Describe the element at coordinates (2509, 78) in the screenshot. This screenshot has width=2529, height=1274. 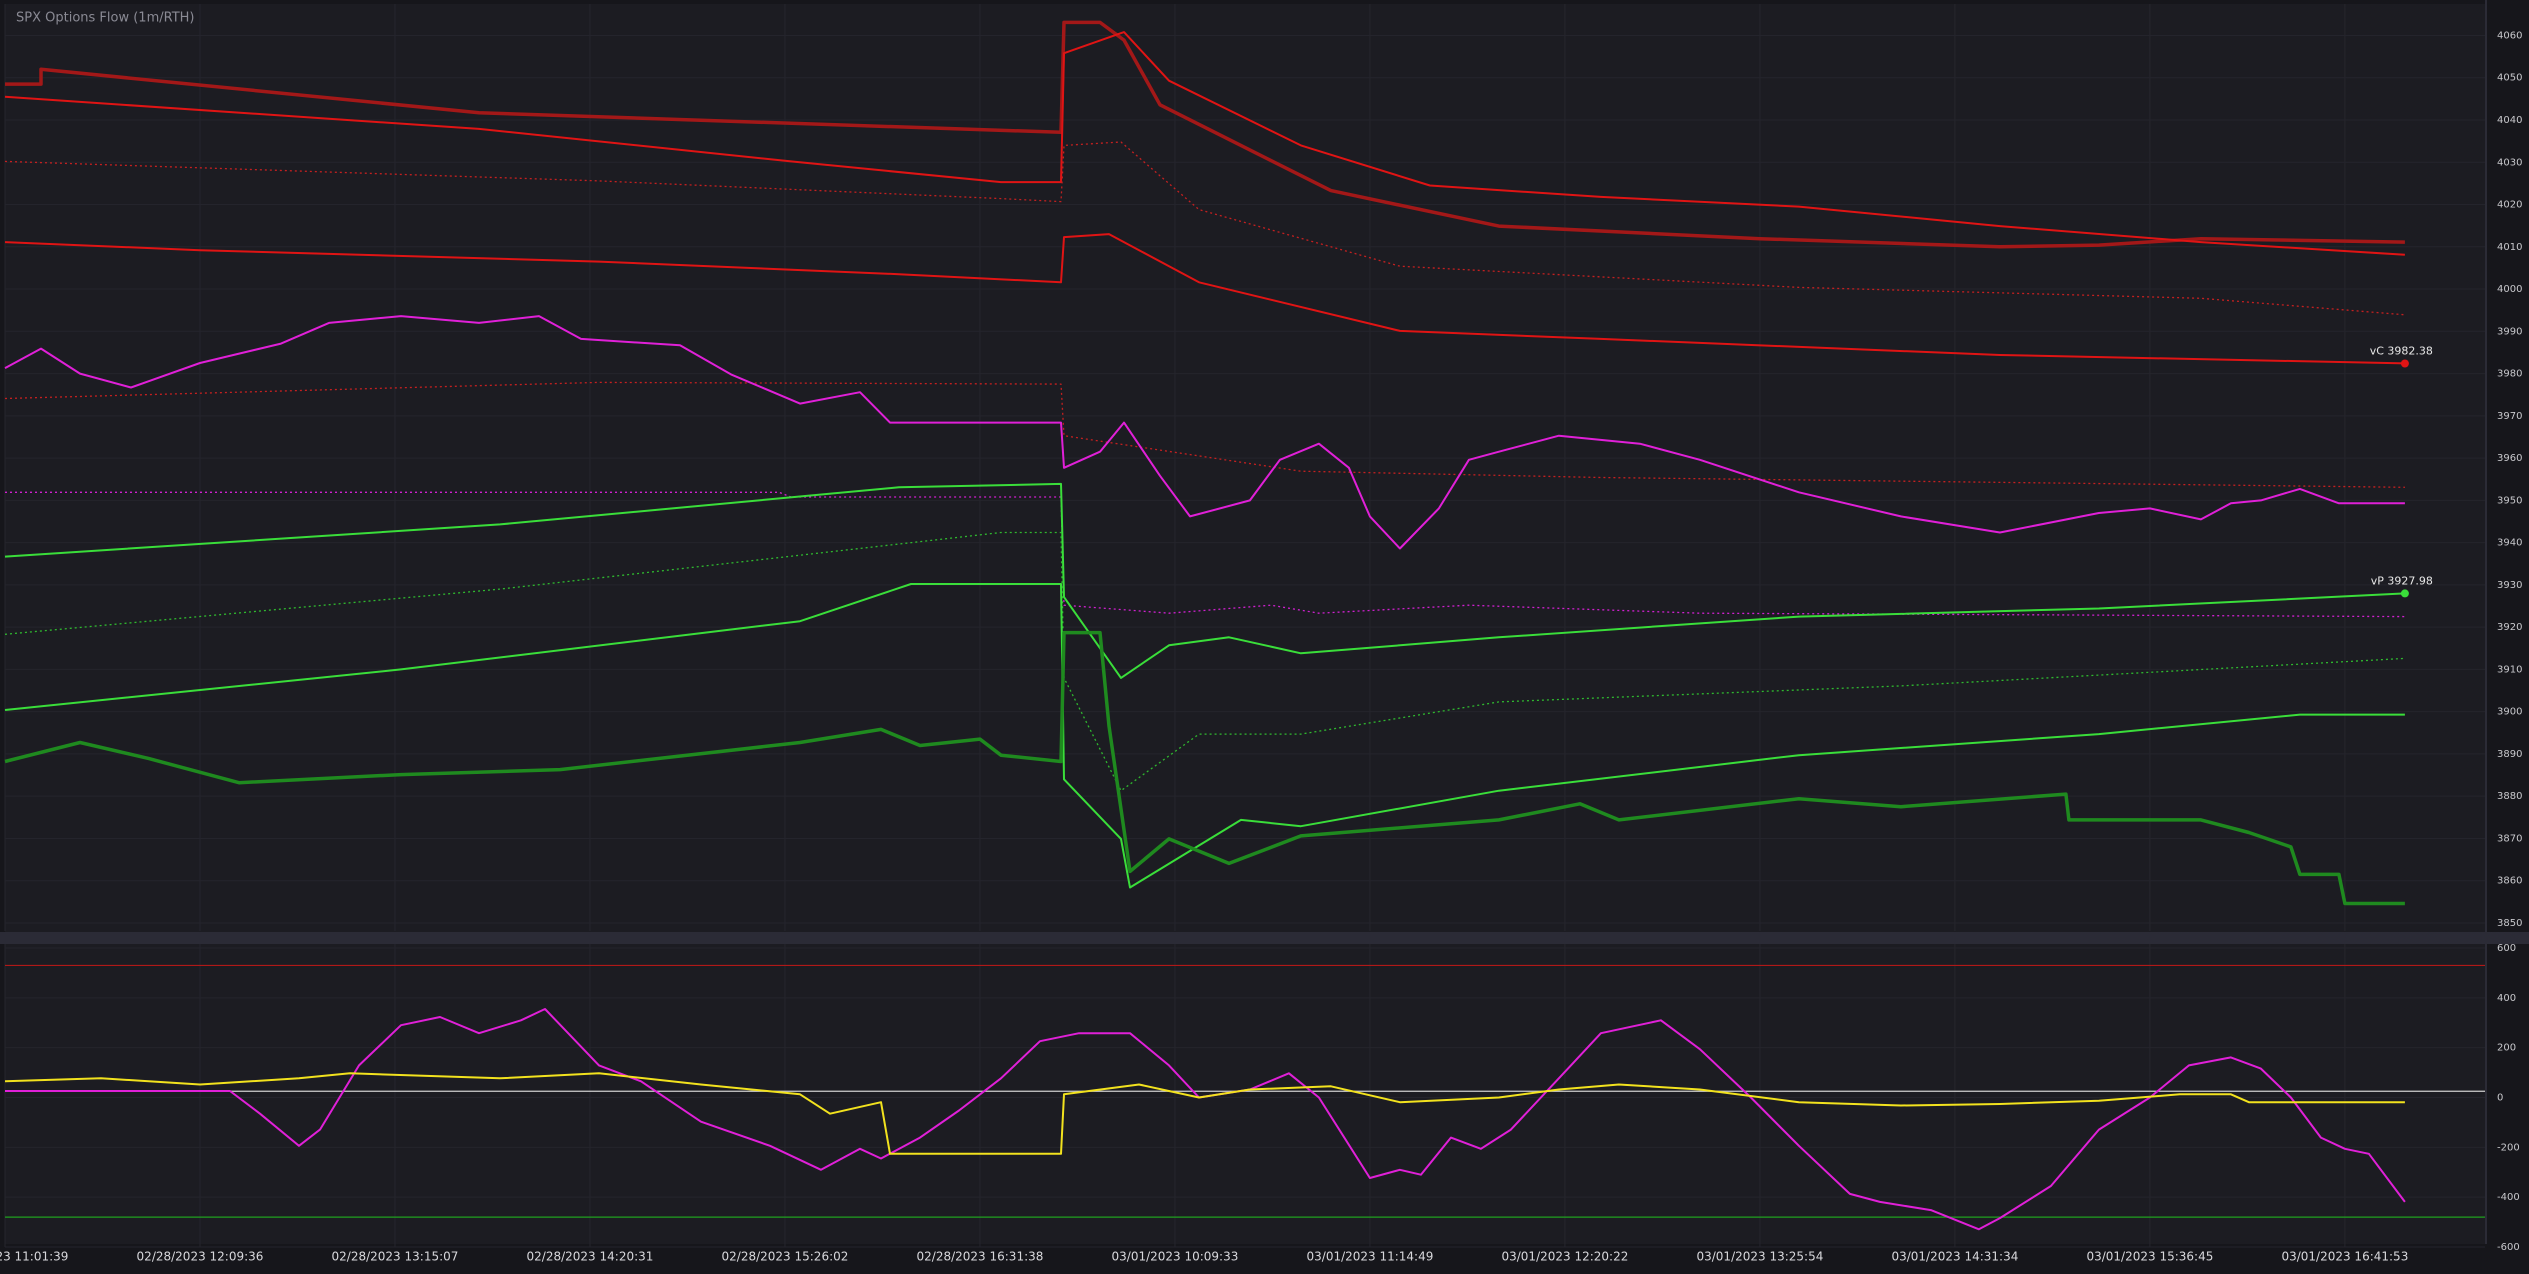
I see `y-tick-label: 4050` at that location.